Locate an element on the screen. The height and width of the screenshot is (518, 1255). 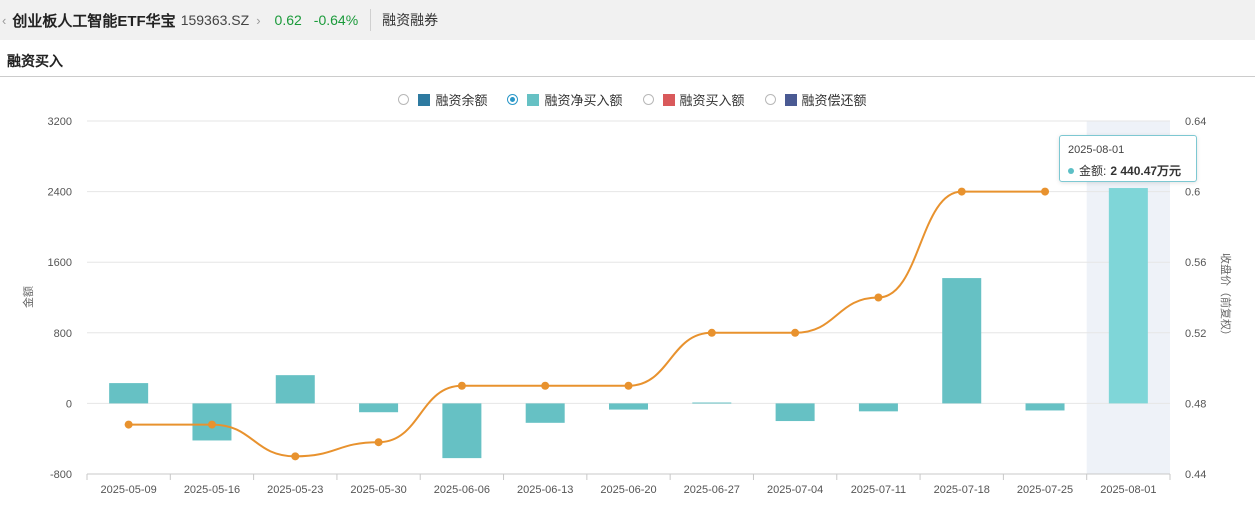
latest-price: 0.62 is located at coordinates (288, 20).